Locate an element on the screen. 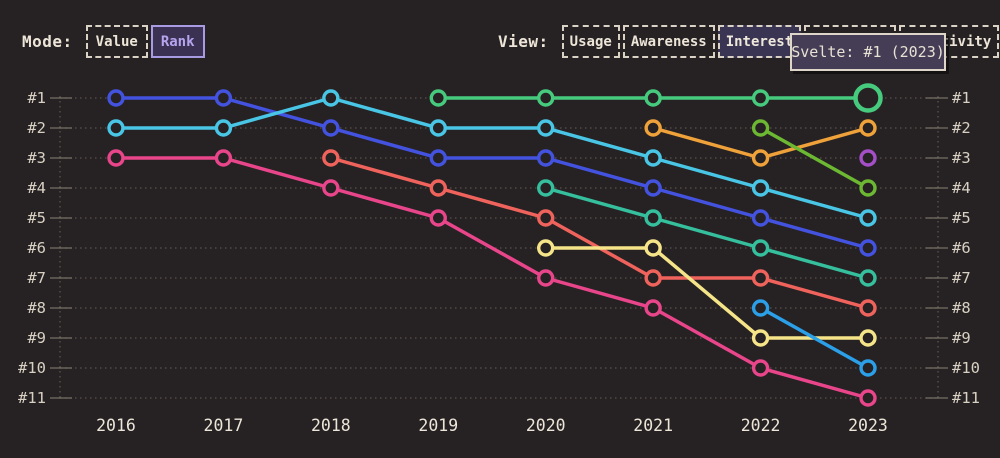 The height and width of the screenshot is (458, 1000). view-button-usage: Usage is located at coordinates (590, 41).